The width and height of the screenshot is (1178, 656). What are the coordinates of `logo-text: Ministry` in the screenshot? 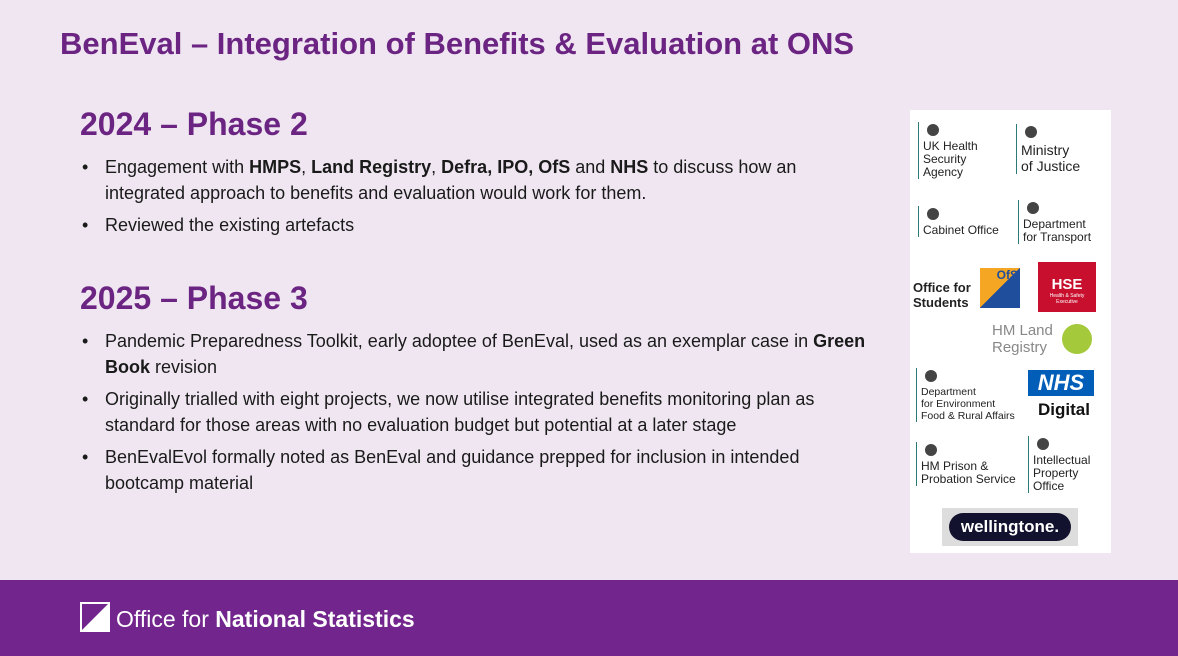 It's located at (1045, 150).